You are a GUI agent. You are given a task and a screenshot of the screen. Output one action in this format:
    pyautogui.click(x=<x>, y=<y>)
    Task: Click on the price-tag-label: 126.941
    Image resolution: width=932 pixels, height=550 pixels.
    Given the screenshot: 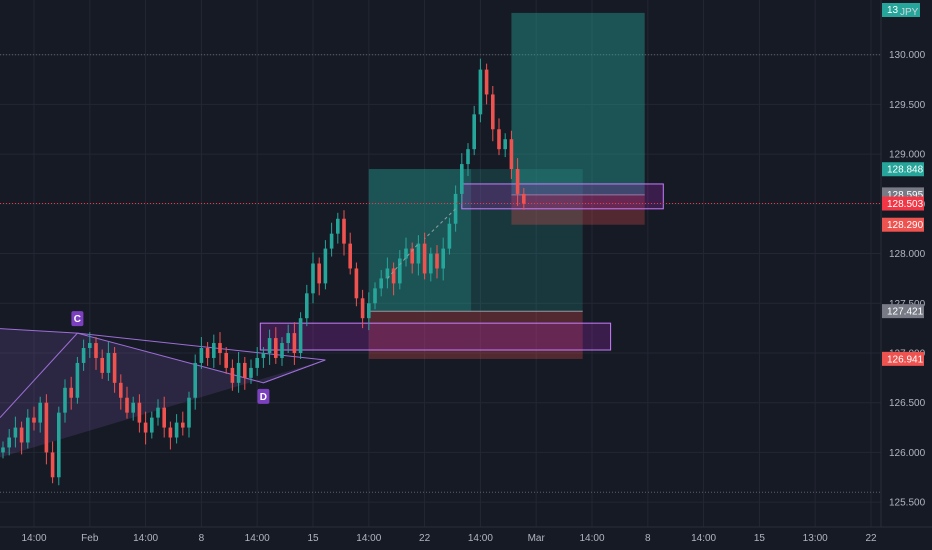 What is the action you would take?
    pyautogui.click(x=905, y=359)
    